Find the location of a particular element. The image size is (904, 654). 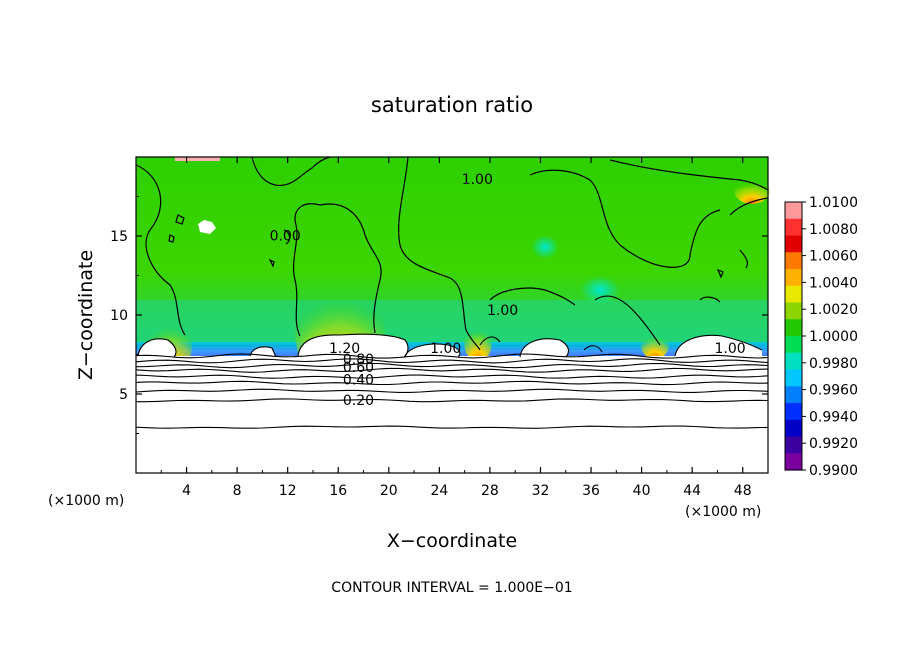

contour-label: 0.20 is located at coordinates (358, 401).